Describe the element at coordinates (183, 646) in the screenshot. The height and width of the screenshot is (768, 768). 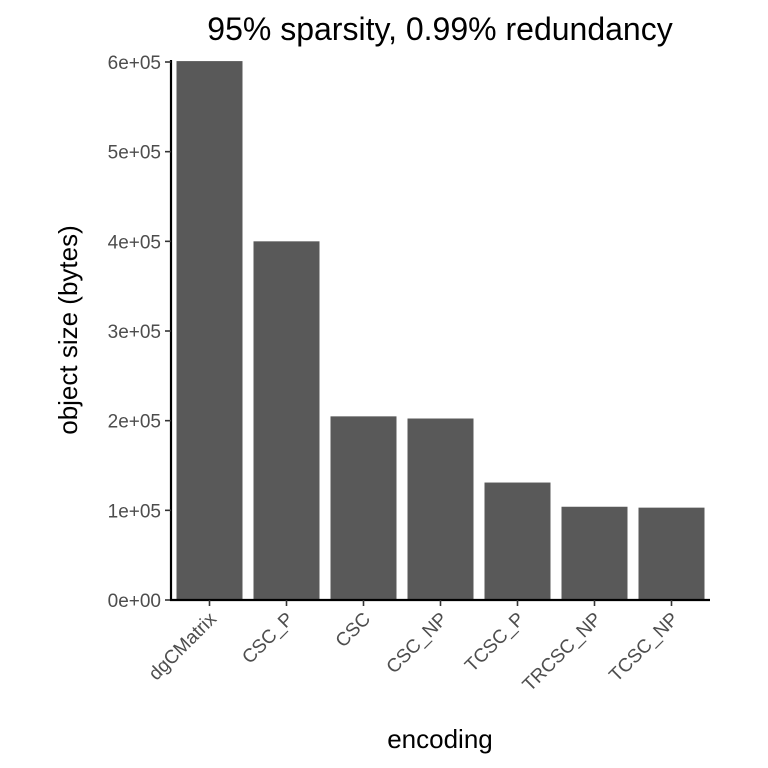
I see `x-tick-label: dgCMatrix` at that location.